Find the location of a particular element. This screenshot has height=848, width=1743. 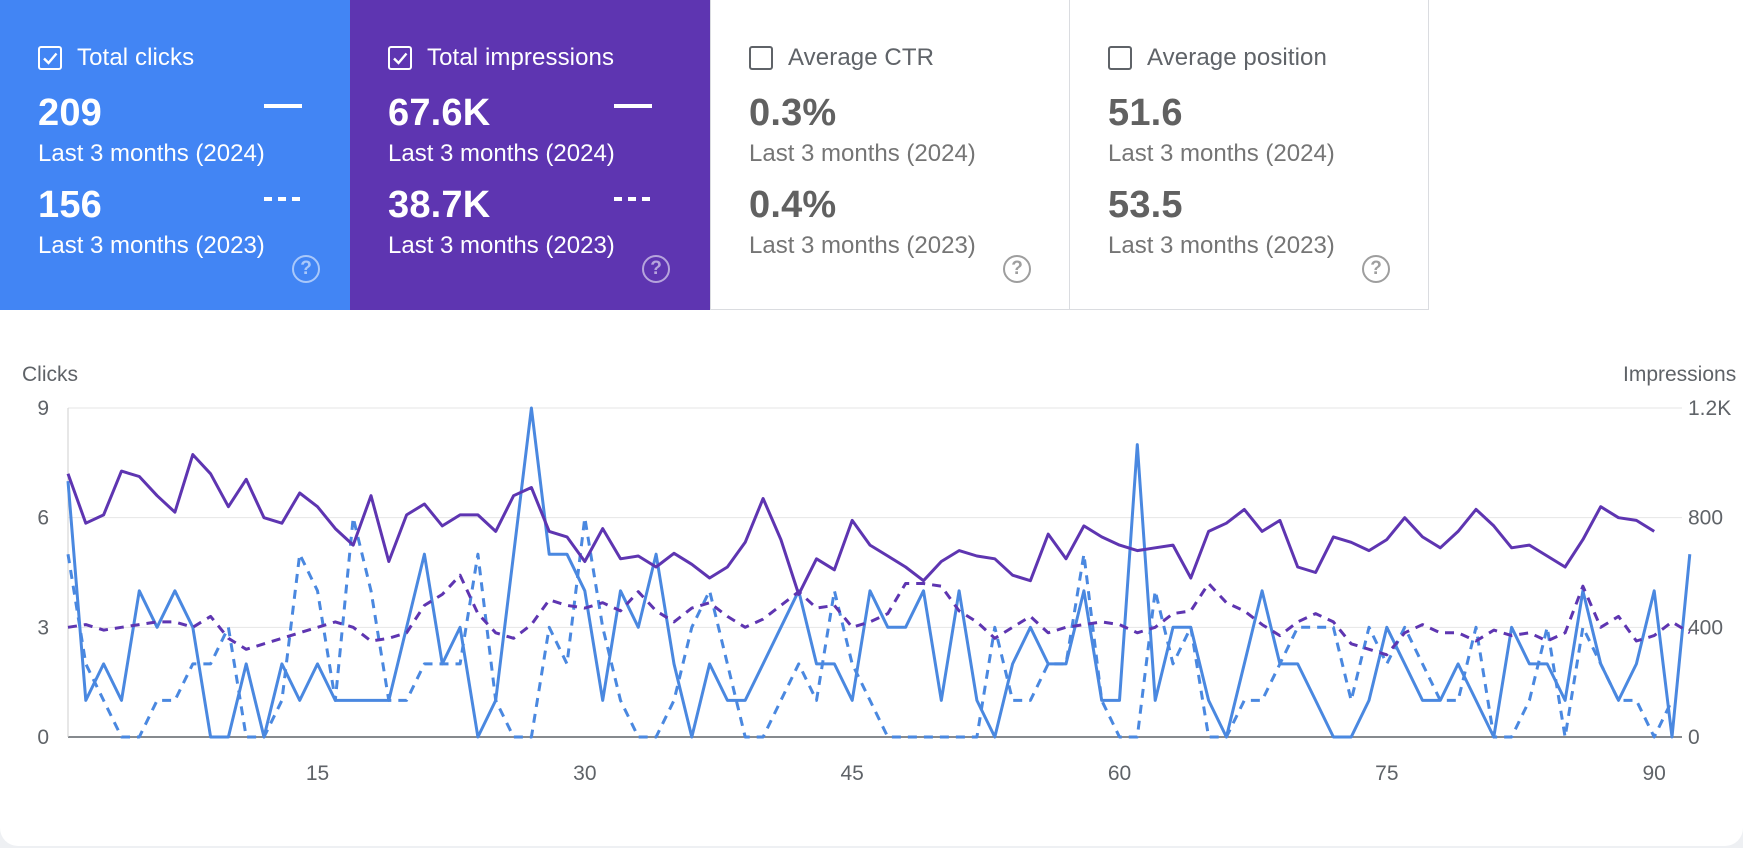

x-tick-label: 60 is located at coordinates (1119, 773).